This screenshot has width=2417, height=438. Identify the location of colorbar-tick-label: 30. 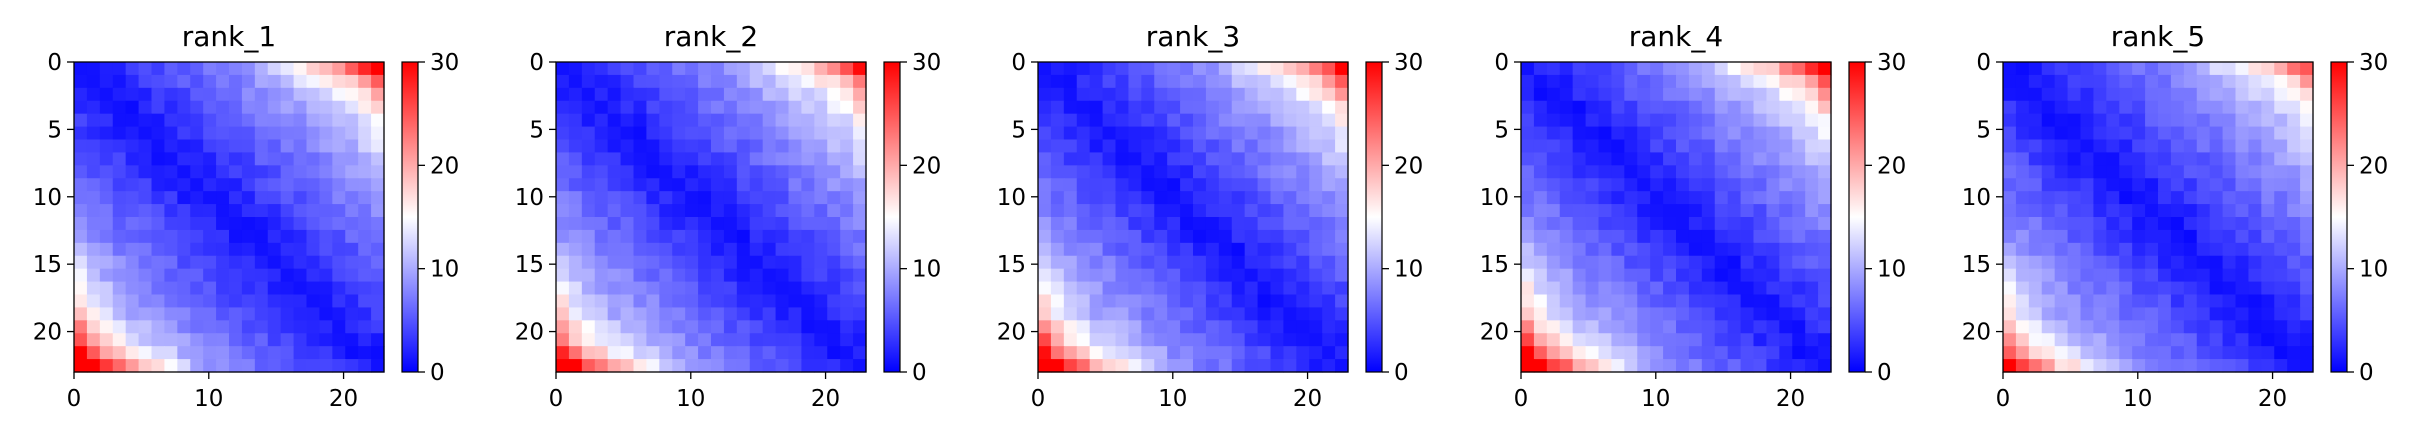
(2373, 63).